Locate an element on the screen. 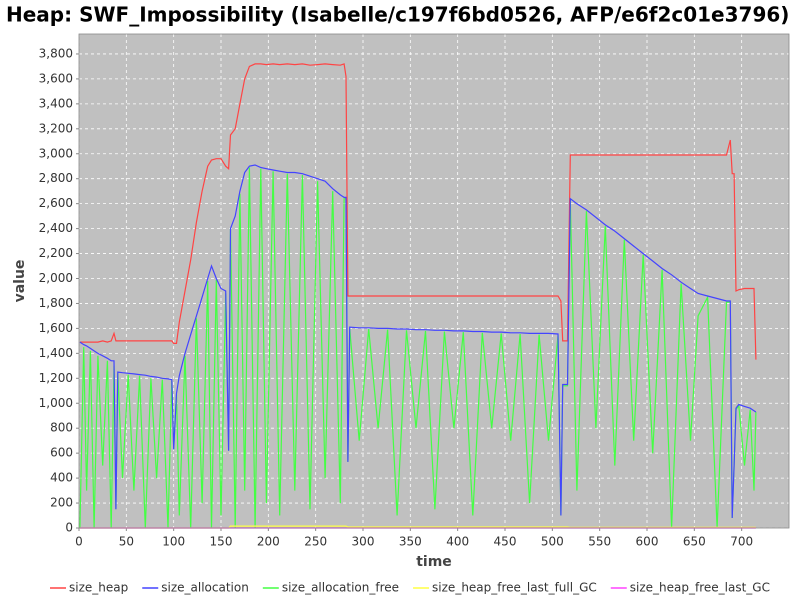 Image resolution: width=800 pixels, height=600 pixels. x-axis-title: time is located at coordinates (434, 562).